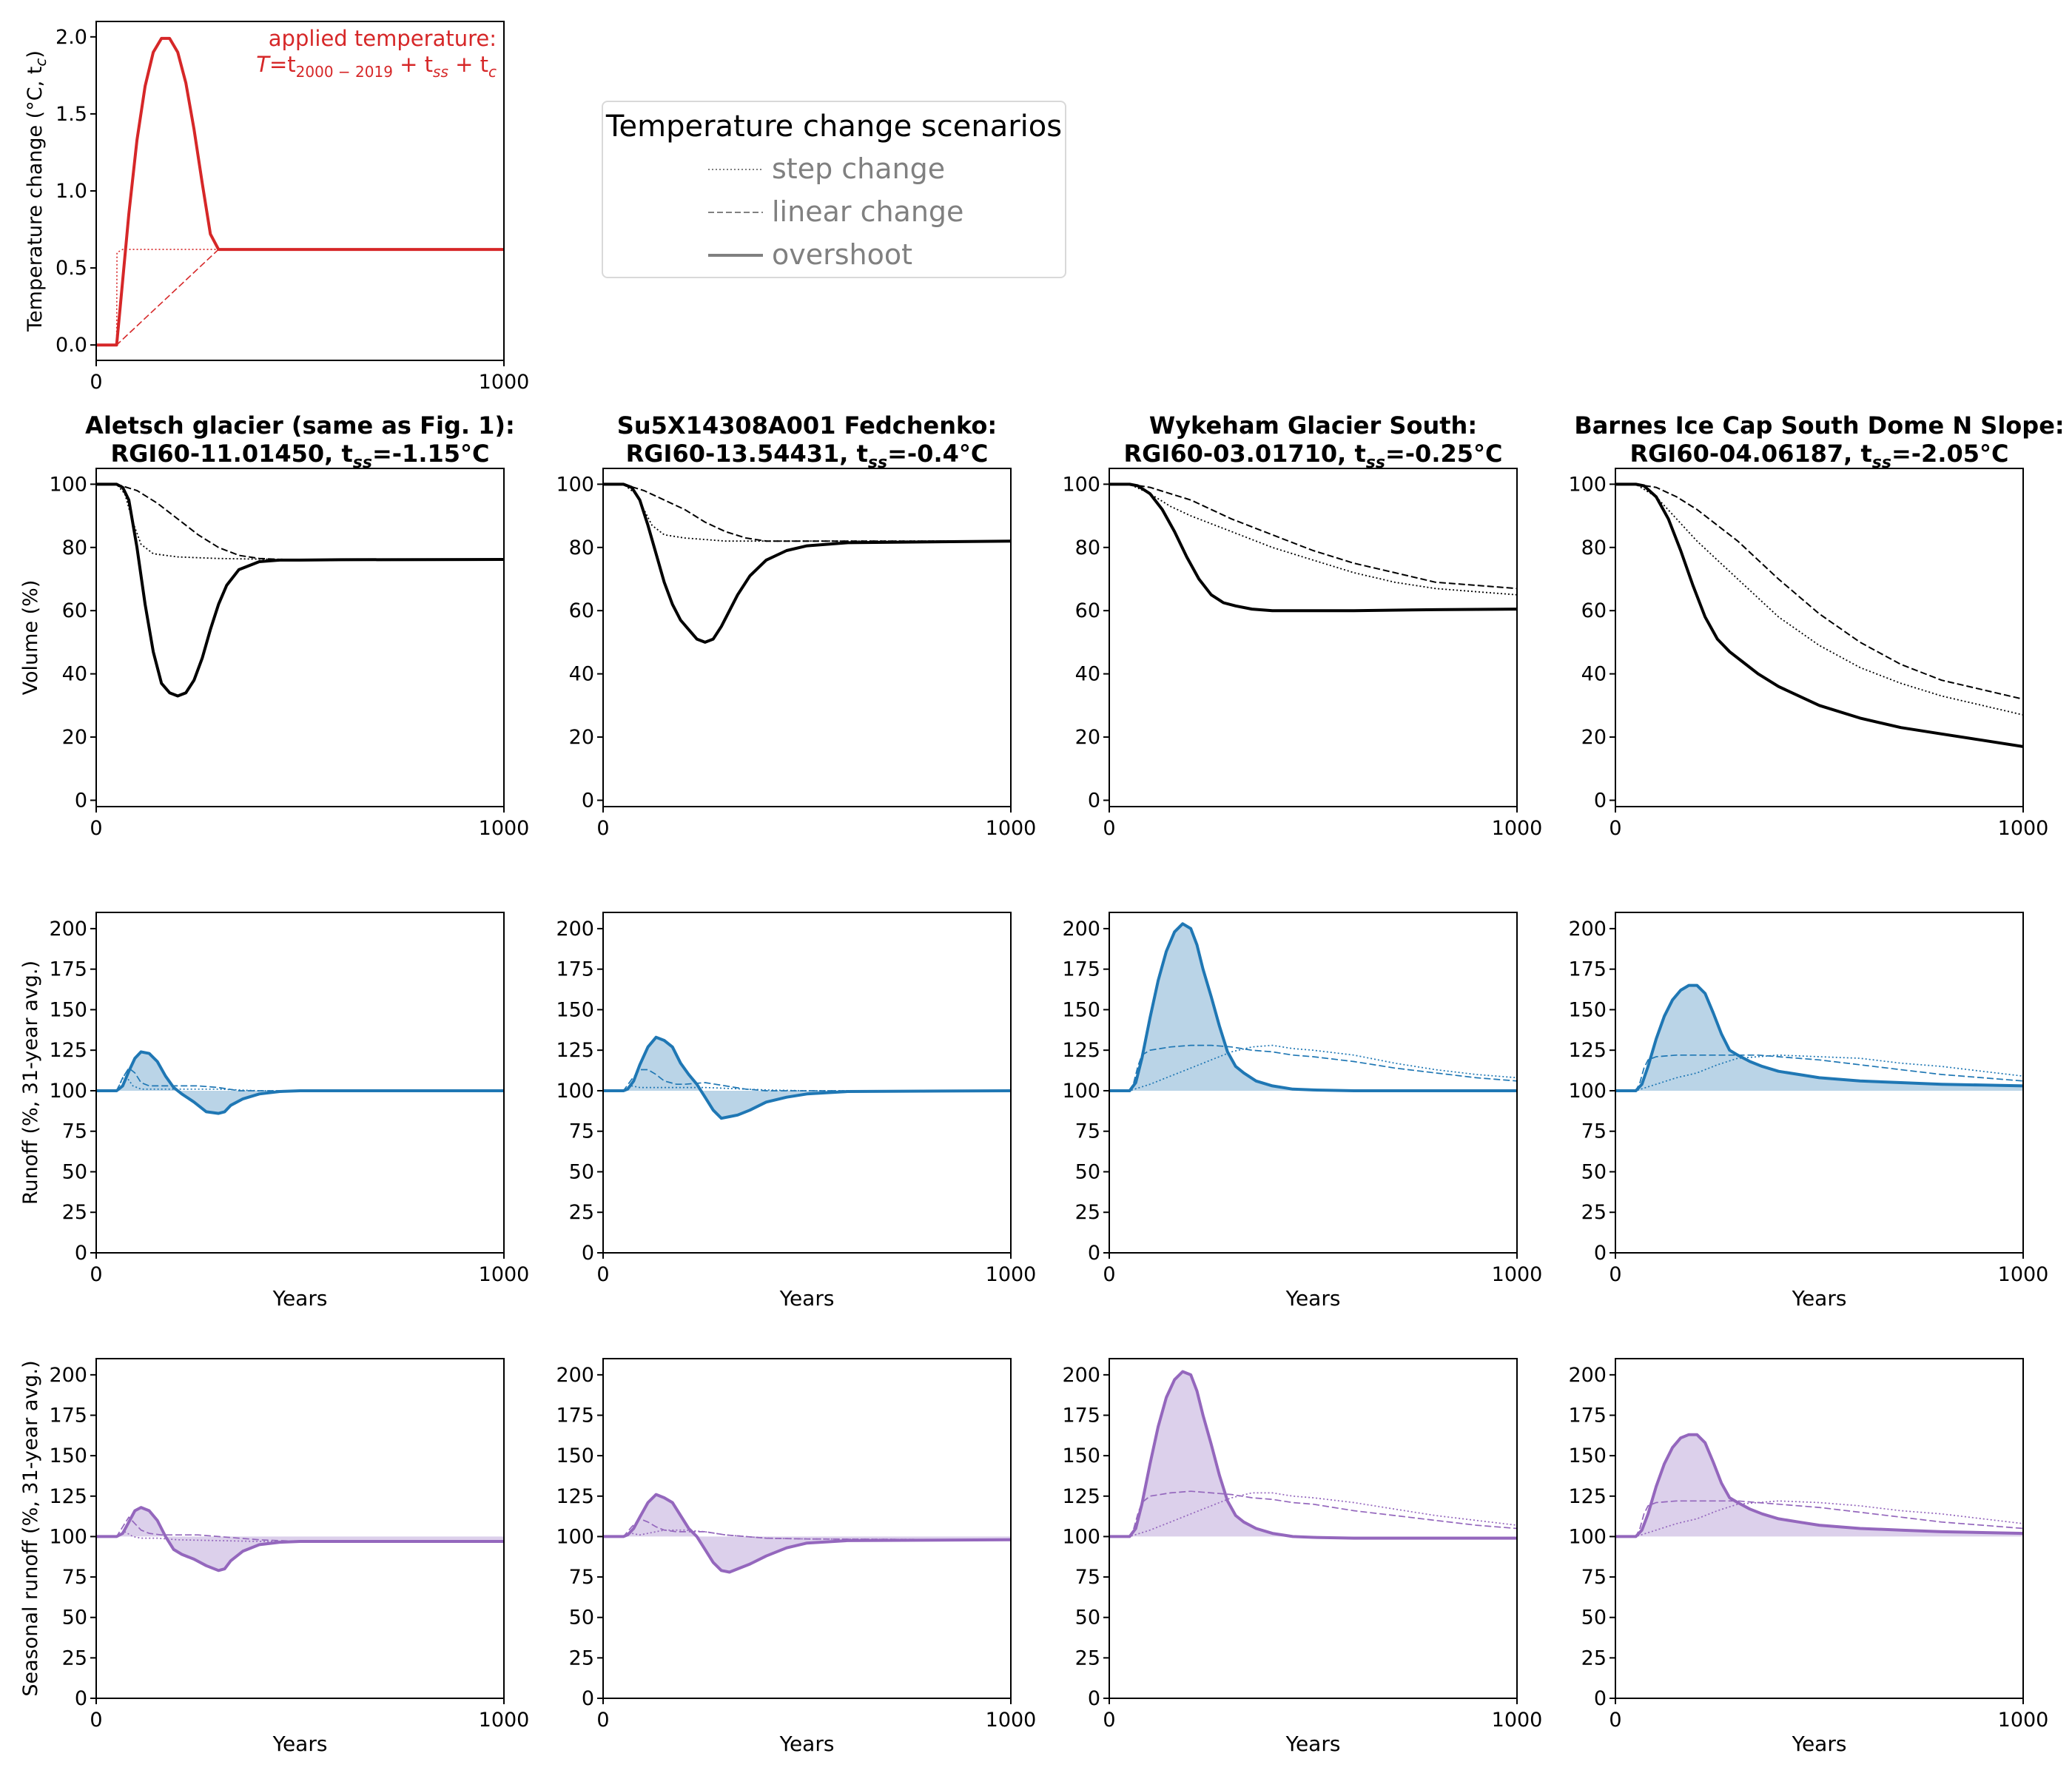  What do you see at coordinates (383, 38) in the screenshot?
I see `temperature-annotation-line1: applied temperature:` at bounding box center [383, 38].